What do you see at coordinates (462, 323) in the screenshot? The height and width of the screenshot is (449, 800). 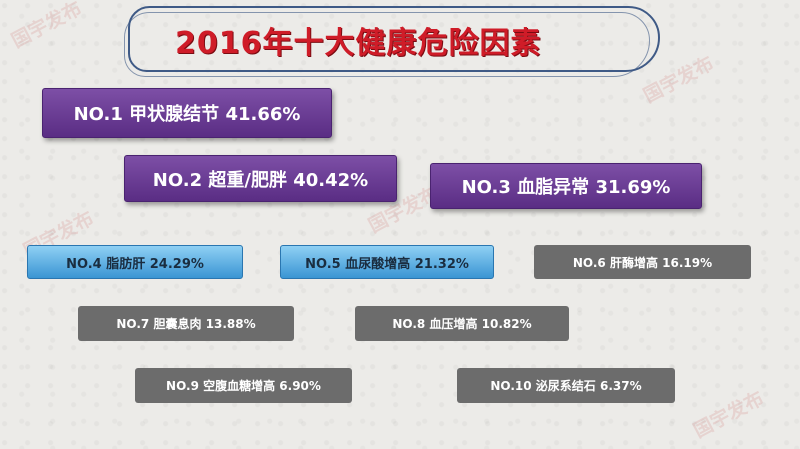 I see `factor-badge-8: NO.8 血压增高 10.82%` at bounding box center [462, 323].